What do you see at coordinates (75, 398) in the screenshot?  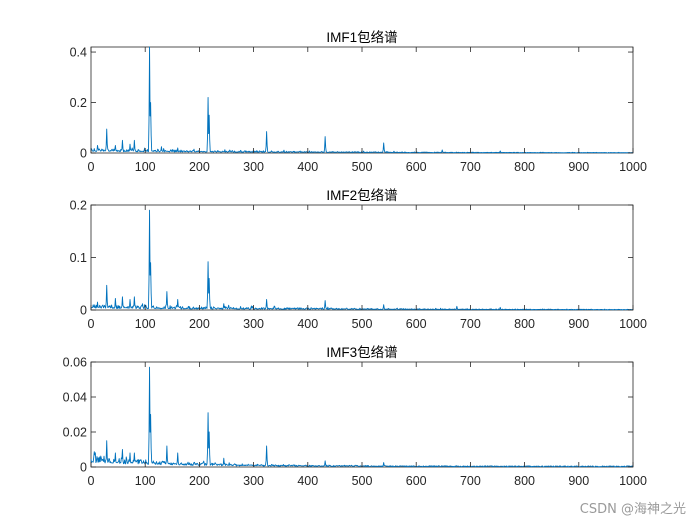 I see `y-tick-label: 0.04` at bounding box center [75, 398].